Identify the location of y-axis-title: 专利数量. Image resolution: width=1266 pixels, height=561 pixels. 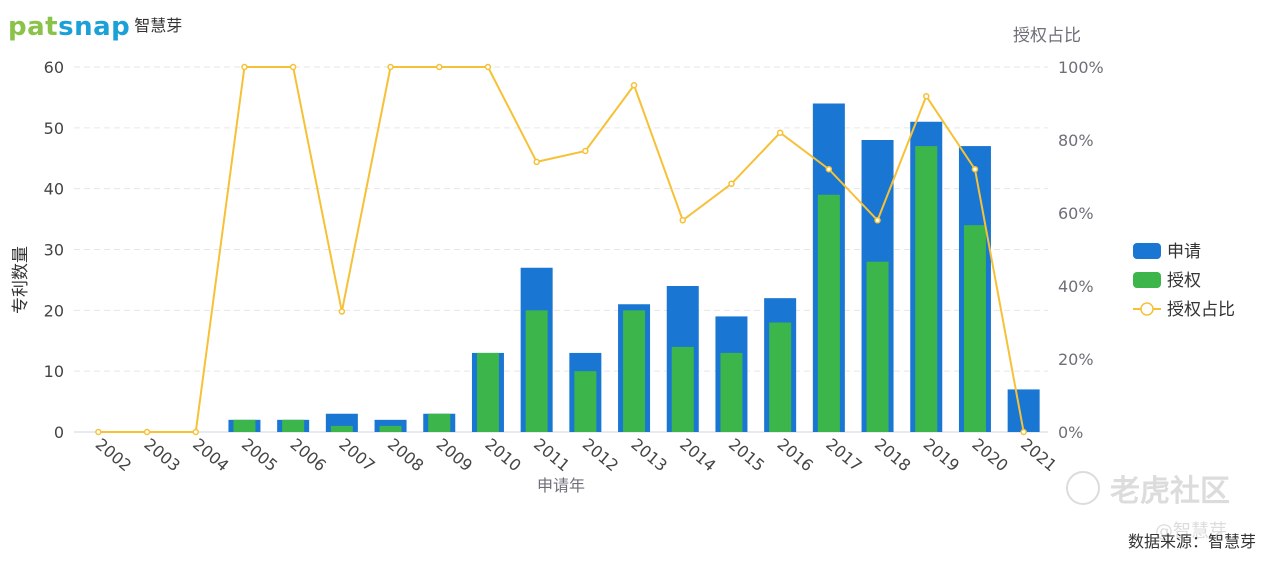
(21, 280).